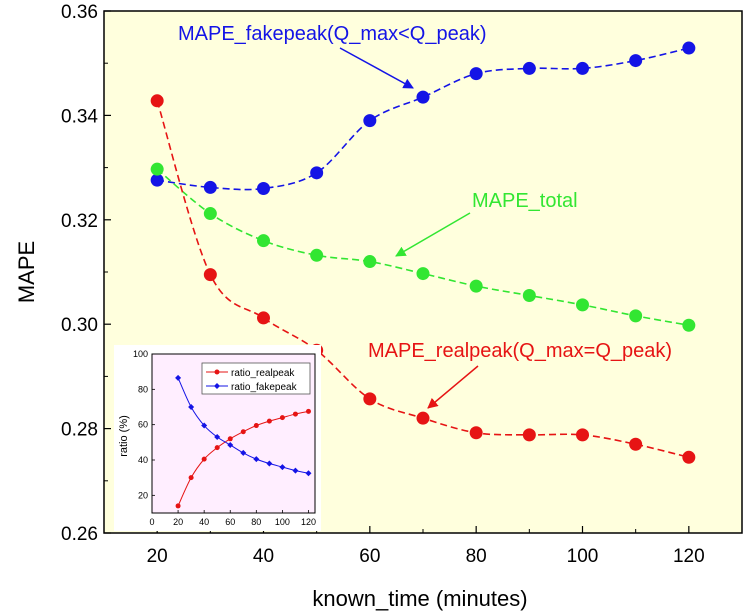 The width and height of the screenshot is (746, 615). What do you see at coordinates (419, 598) in the screenshot?
I see `main-x-axis-label: known_time (minutes)` at bounding box center [419, 598].